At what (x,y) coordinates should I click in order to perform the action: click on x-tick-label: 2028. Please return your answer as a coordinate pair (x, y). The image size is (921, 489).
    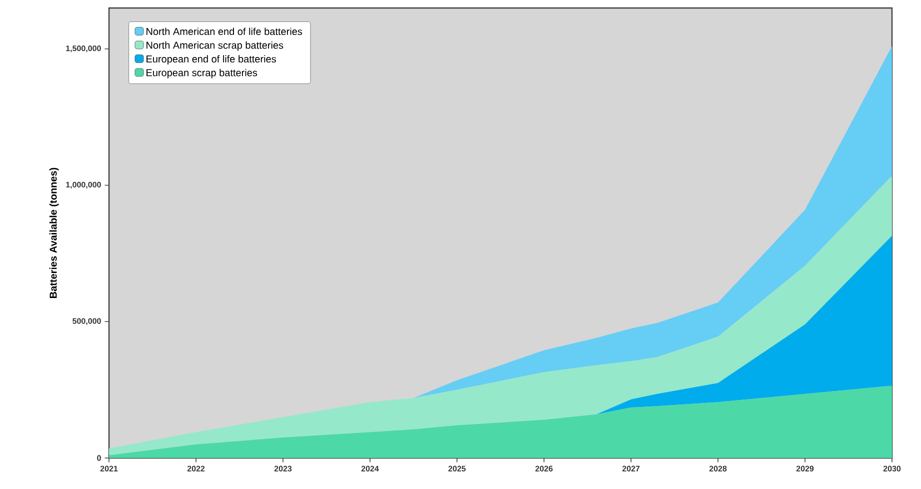
    Looking at the image, I should click on (718, 469).